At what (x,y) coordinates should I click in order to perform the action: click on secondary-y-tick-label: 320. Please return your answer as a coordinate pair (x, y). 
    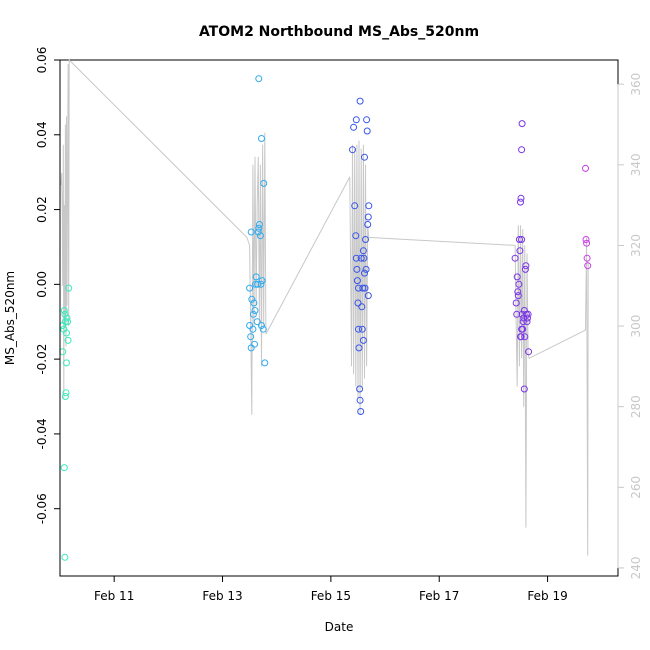
    Looking at the image, I should click on (636, 245).